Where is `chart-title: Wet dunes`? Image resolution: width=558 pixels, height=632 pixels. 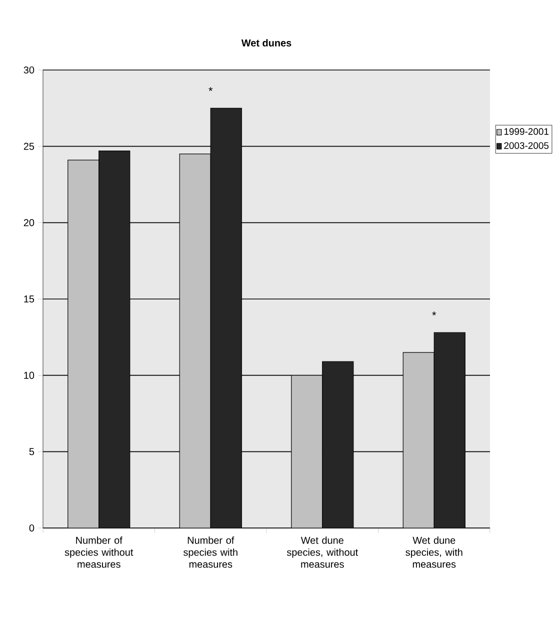
chart-title: Wet dunes is located at coordinates (266, 42).